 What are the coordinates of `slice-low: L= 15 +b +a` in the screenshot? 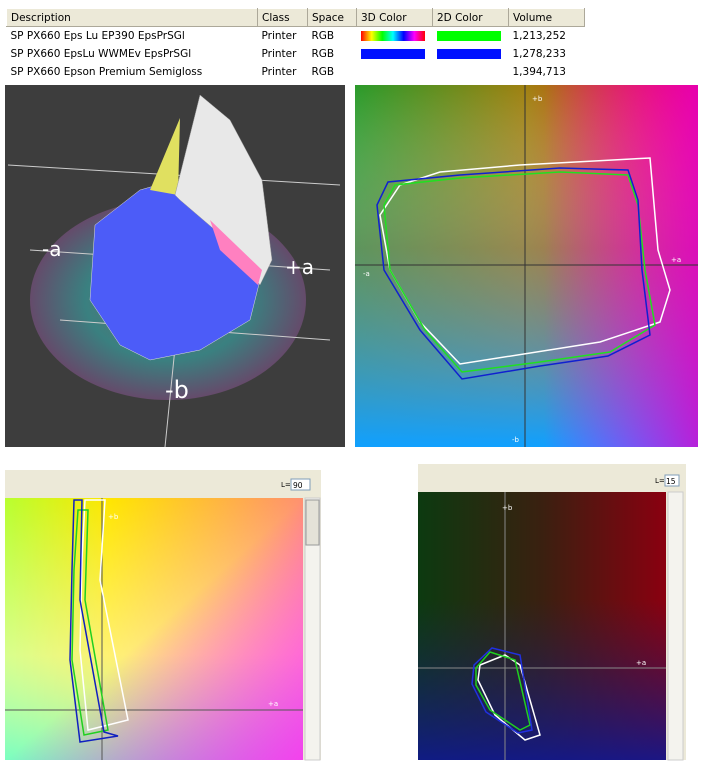 It's located at (552, 612).